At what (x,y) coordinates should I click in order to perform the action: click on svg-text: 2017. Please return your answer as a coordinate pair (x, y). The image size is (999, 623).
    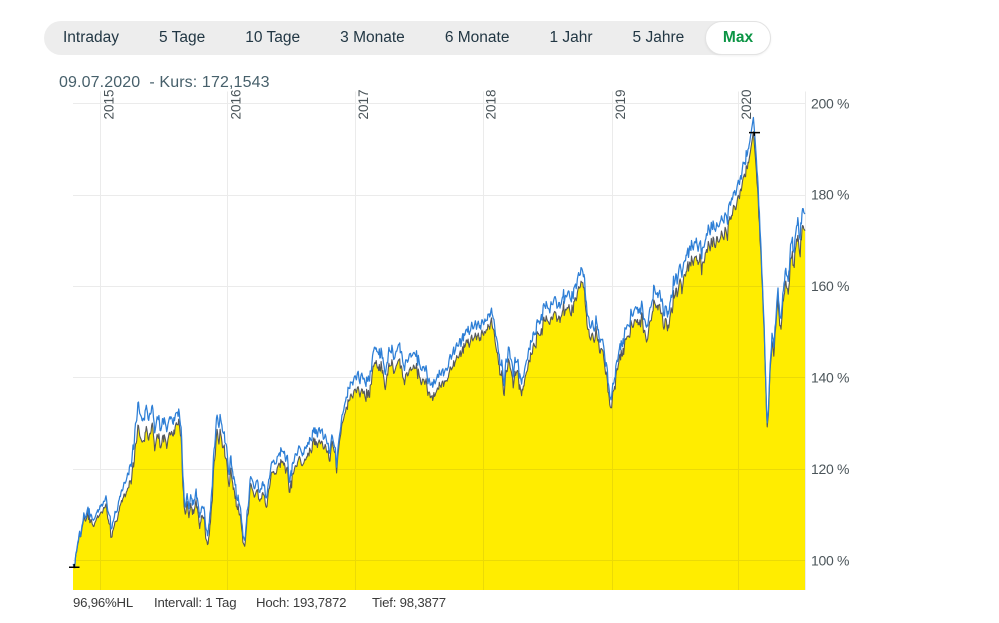
    Looking at the image, I should click on (363, 104).